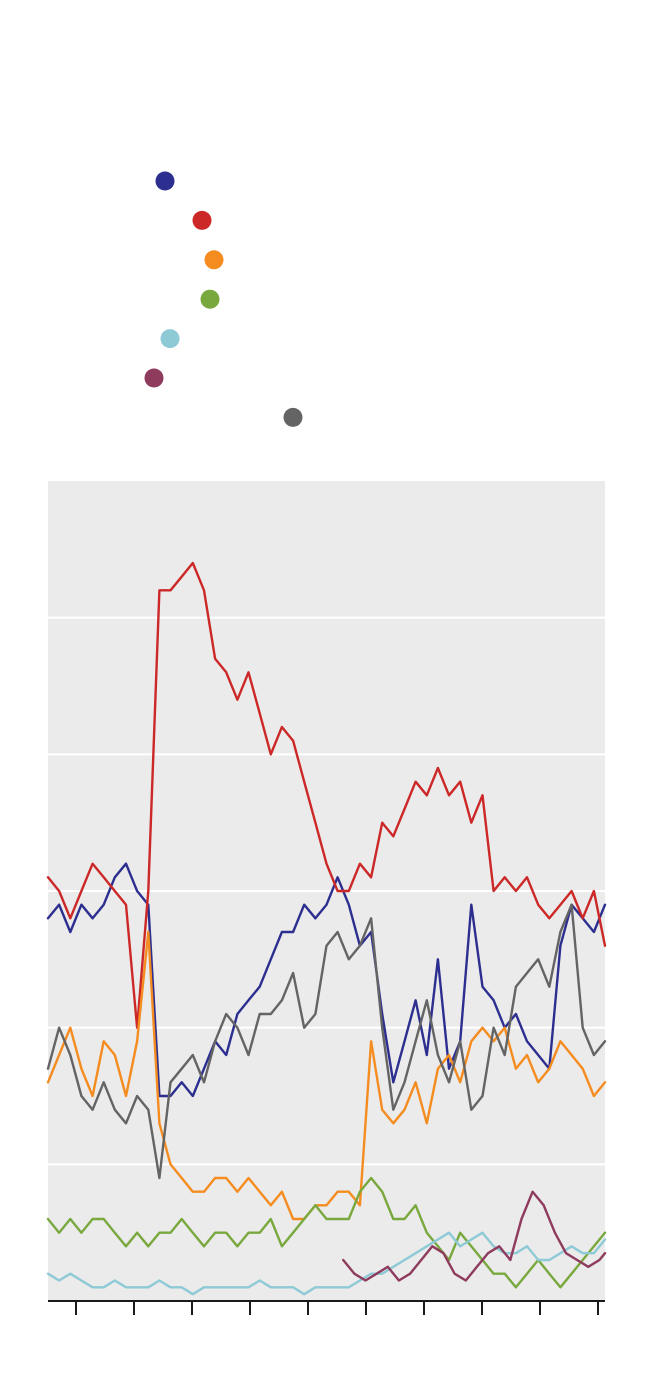 This screenshot has width=670, height=1374. Describe the element at coordinates (326, 1307) in the screenshot. I see `x-axis` at that location.